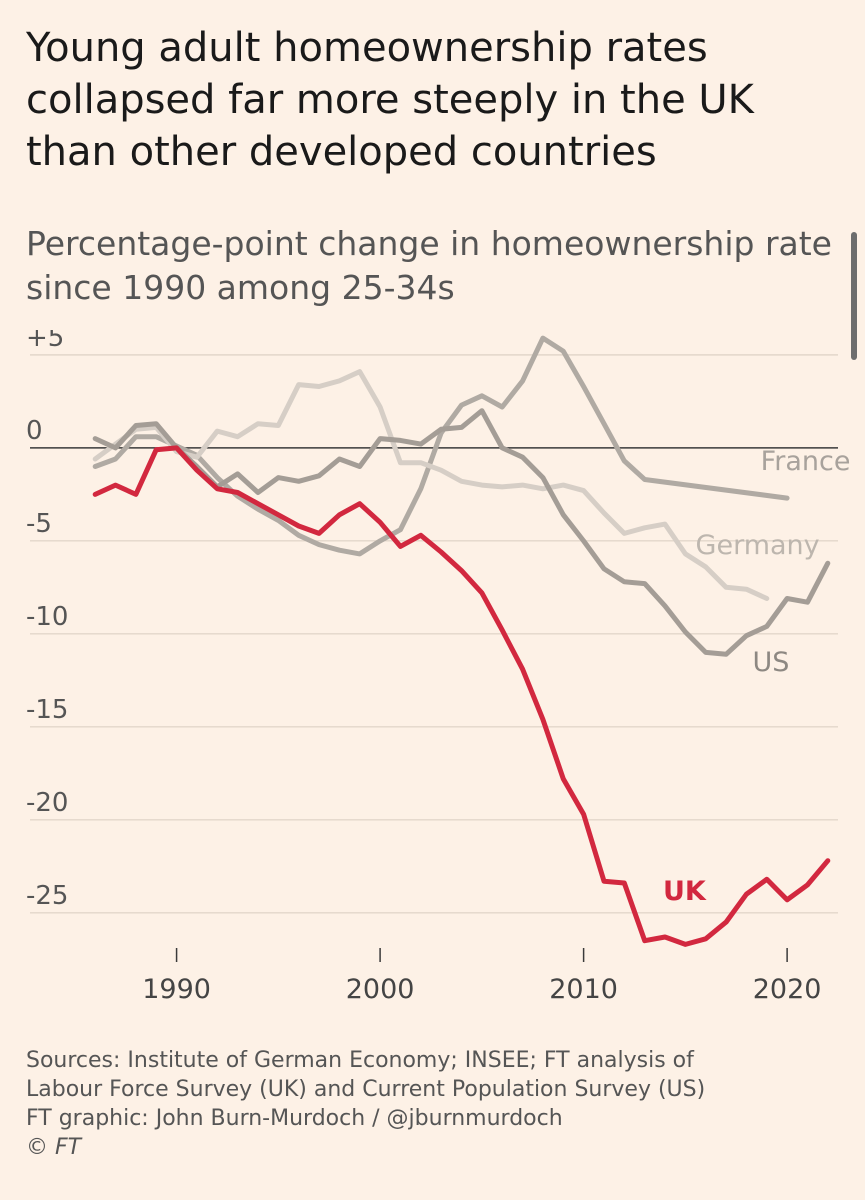 The image size is (865, 1200). What do you see at coordinates (45, 341) in the screenshot?
I see `y-tick-label: +5` at bounding box center [45, 341].